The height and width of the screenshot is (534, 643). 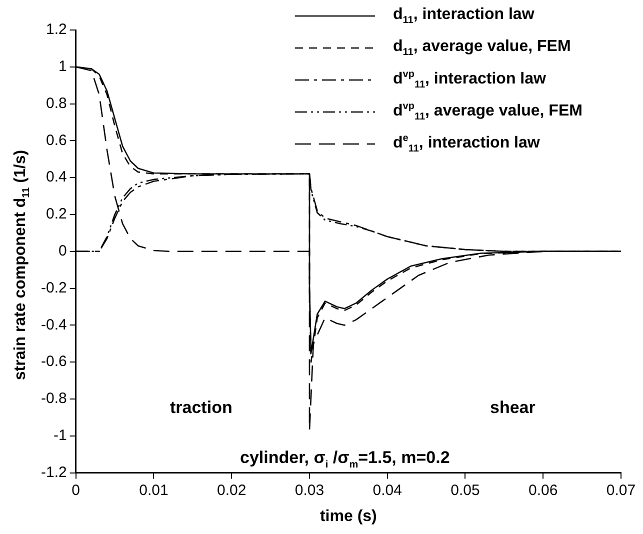 What do you see at coordinates (53, 361) in the screenshot?
I see `y-tick-label: -0.6` at bounding box center [53, 361].